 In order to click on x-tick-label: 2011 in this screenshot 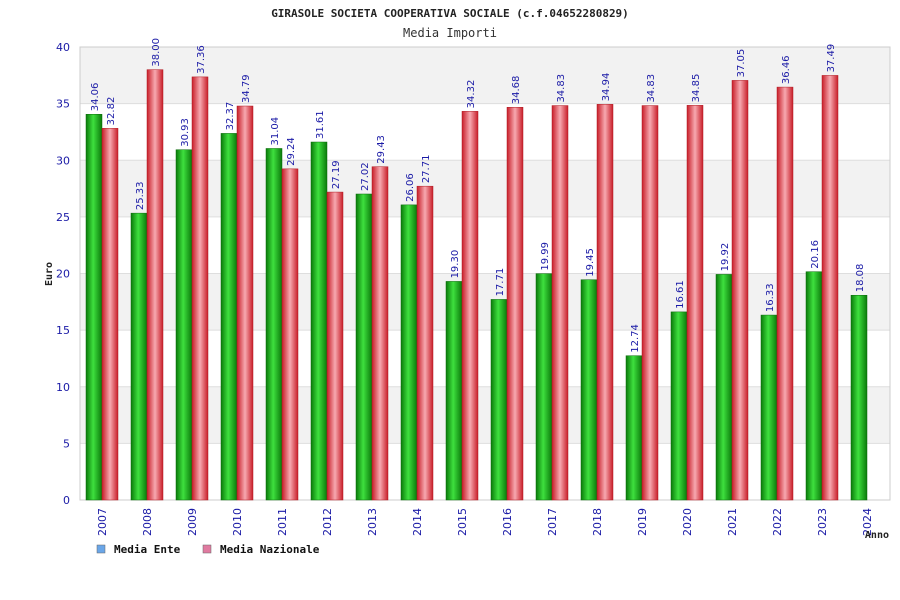, I will do `click(282, 522)`.